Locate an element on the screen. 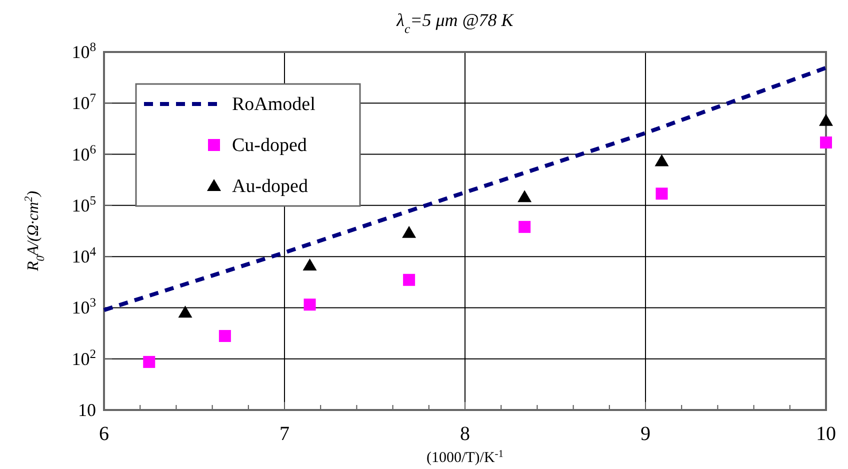  legend-label: Au-doped is located at coordinates (270, 186).